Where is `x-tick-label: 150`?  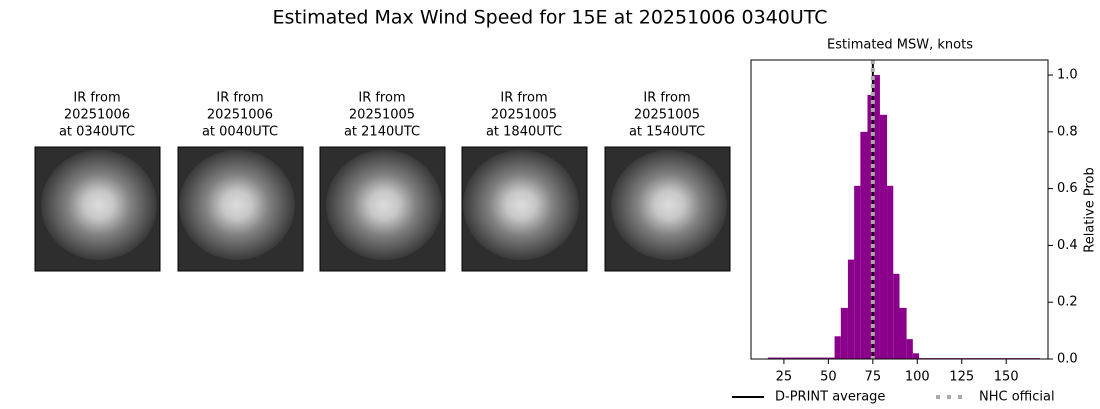 x-tick-label: 150 is located at coordinates (1006, 377).